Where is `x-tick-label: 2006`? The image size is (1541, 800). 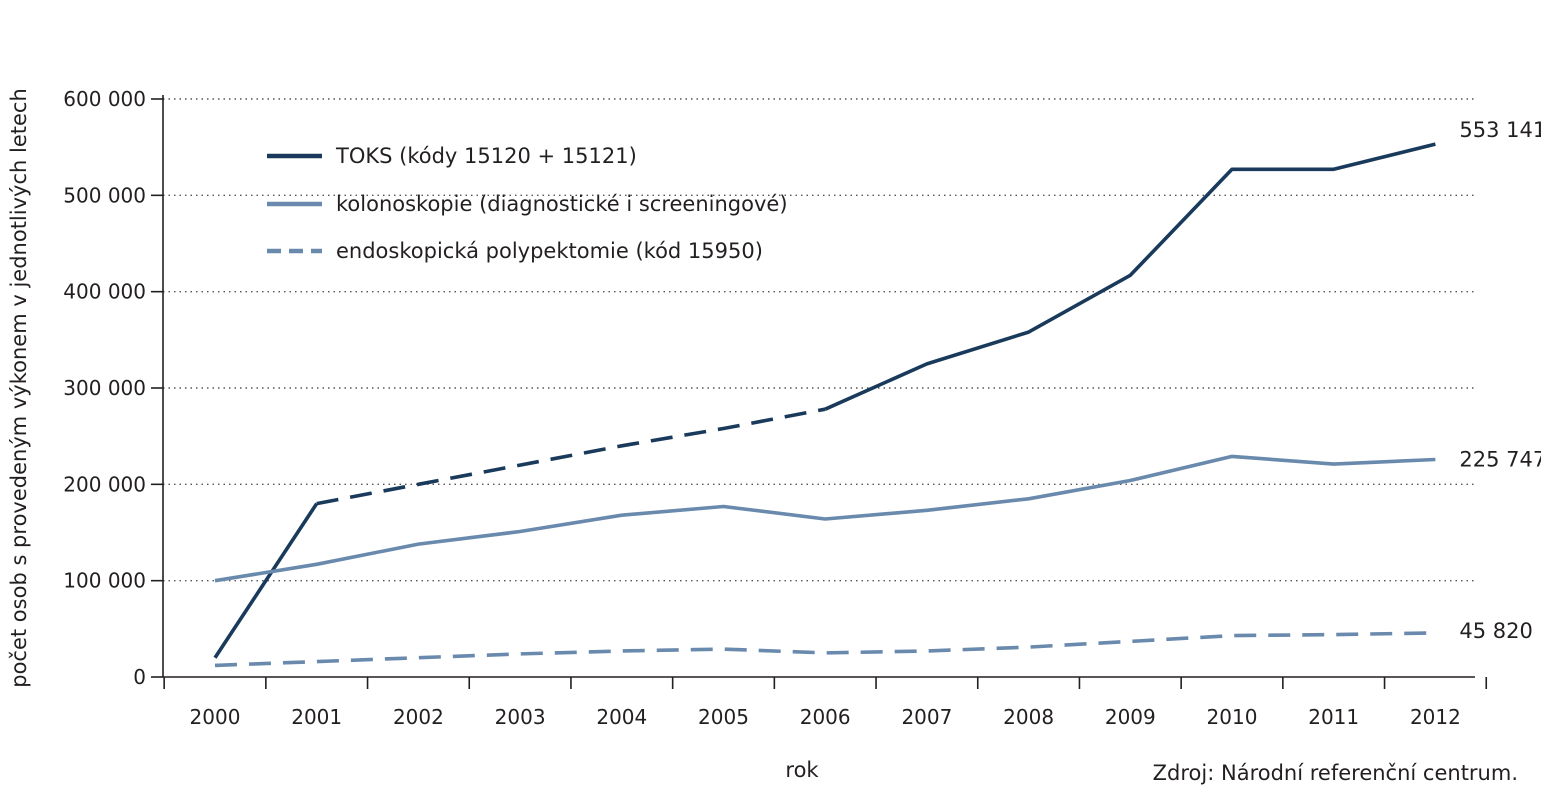 x-tick-label: 2006 is located at coordinates (825, 717).